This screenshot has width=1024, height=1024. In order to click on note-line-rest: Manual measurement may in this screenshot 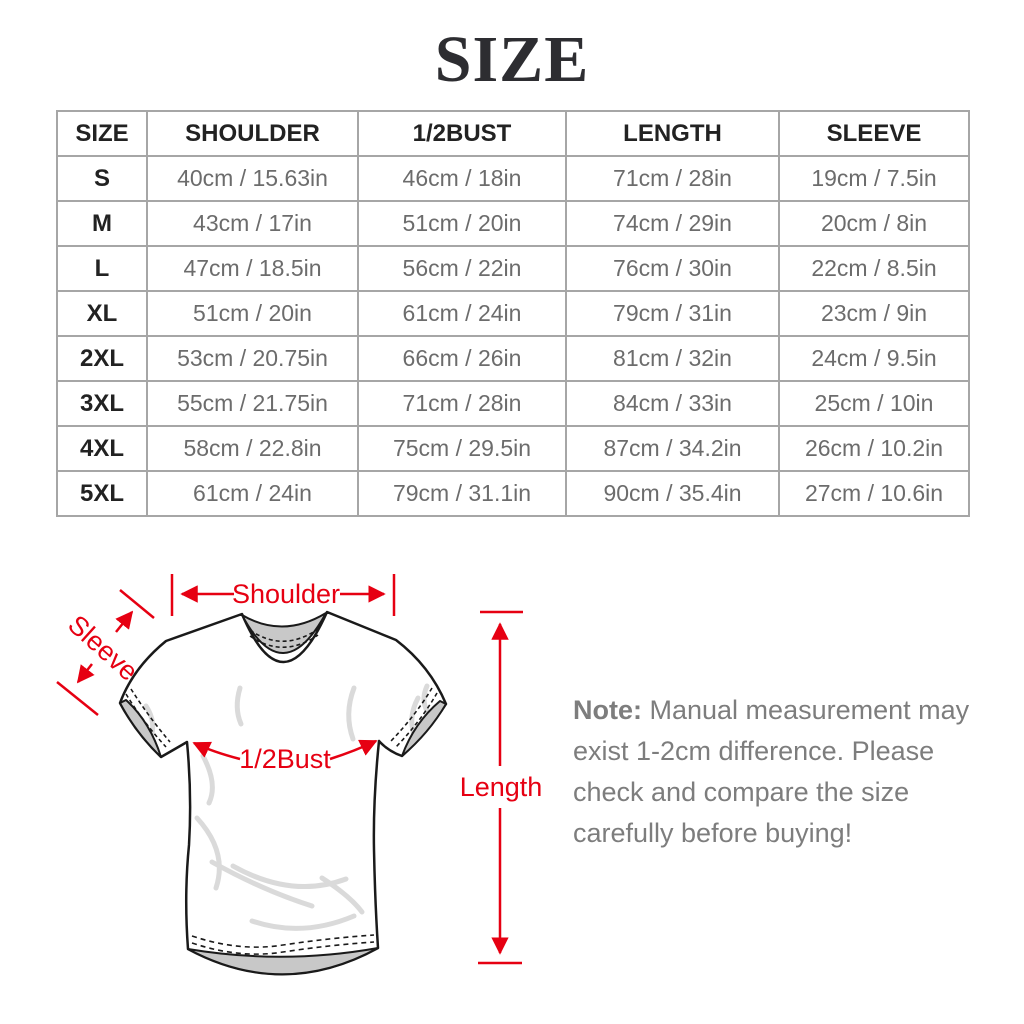, I will do `click(806, 710)`.